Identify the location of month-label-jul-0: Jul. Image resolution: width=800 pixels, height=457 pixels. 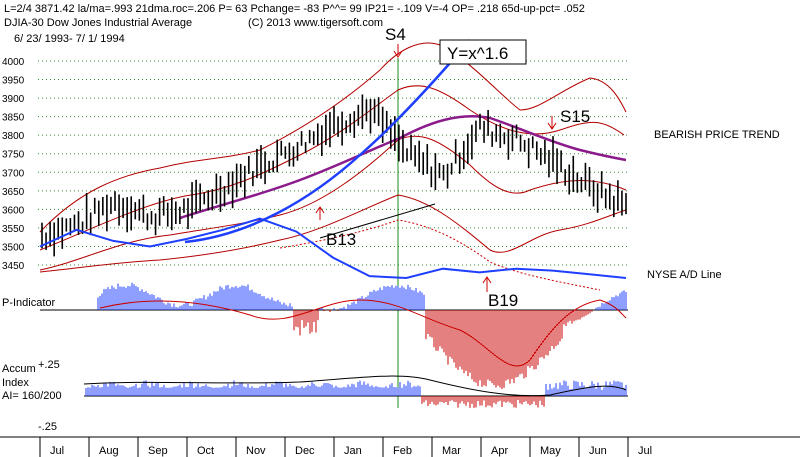
(57, 451).